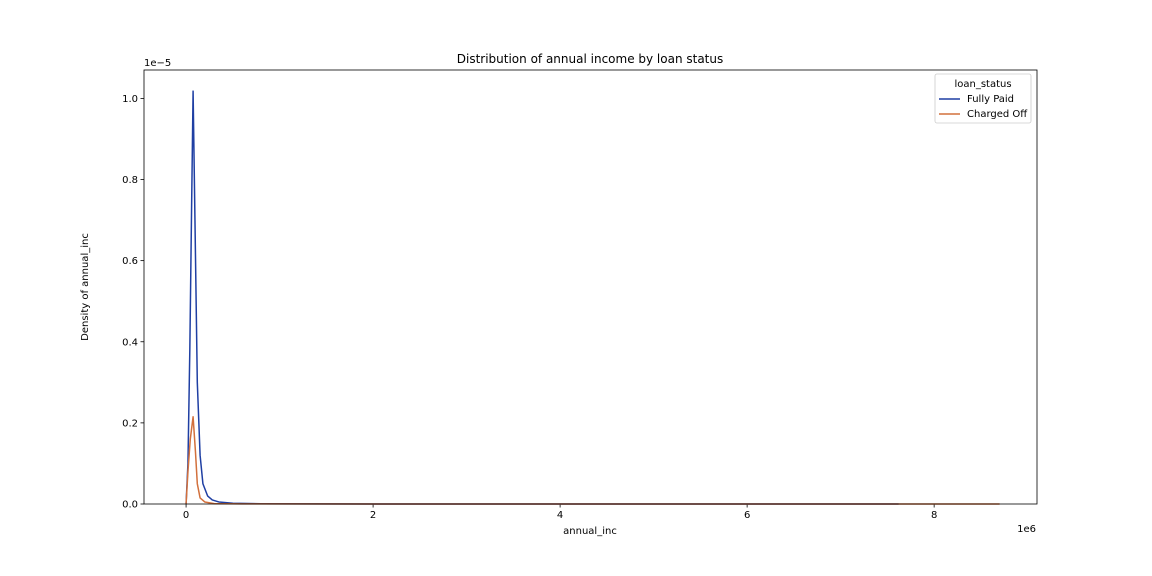 The width and height of the screenshot is (1152, 576). Describe the element at coordinates (157, 63) in the screenshot. I see `y-offset-text: 1e−5` at that location.